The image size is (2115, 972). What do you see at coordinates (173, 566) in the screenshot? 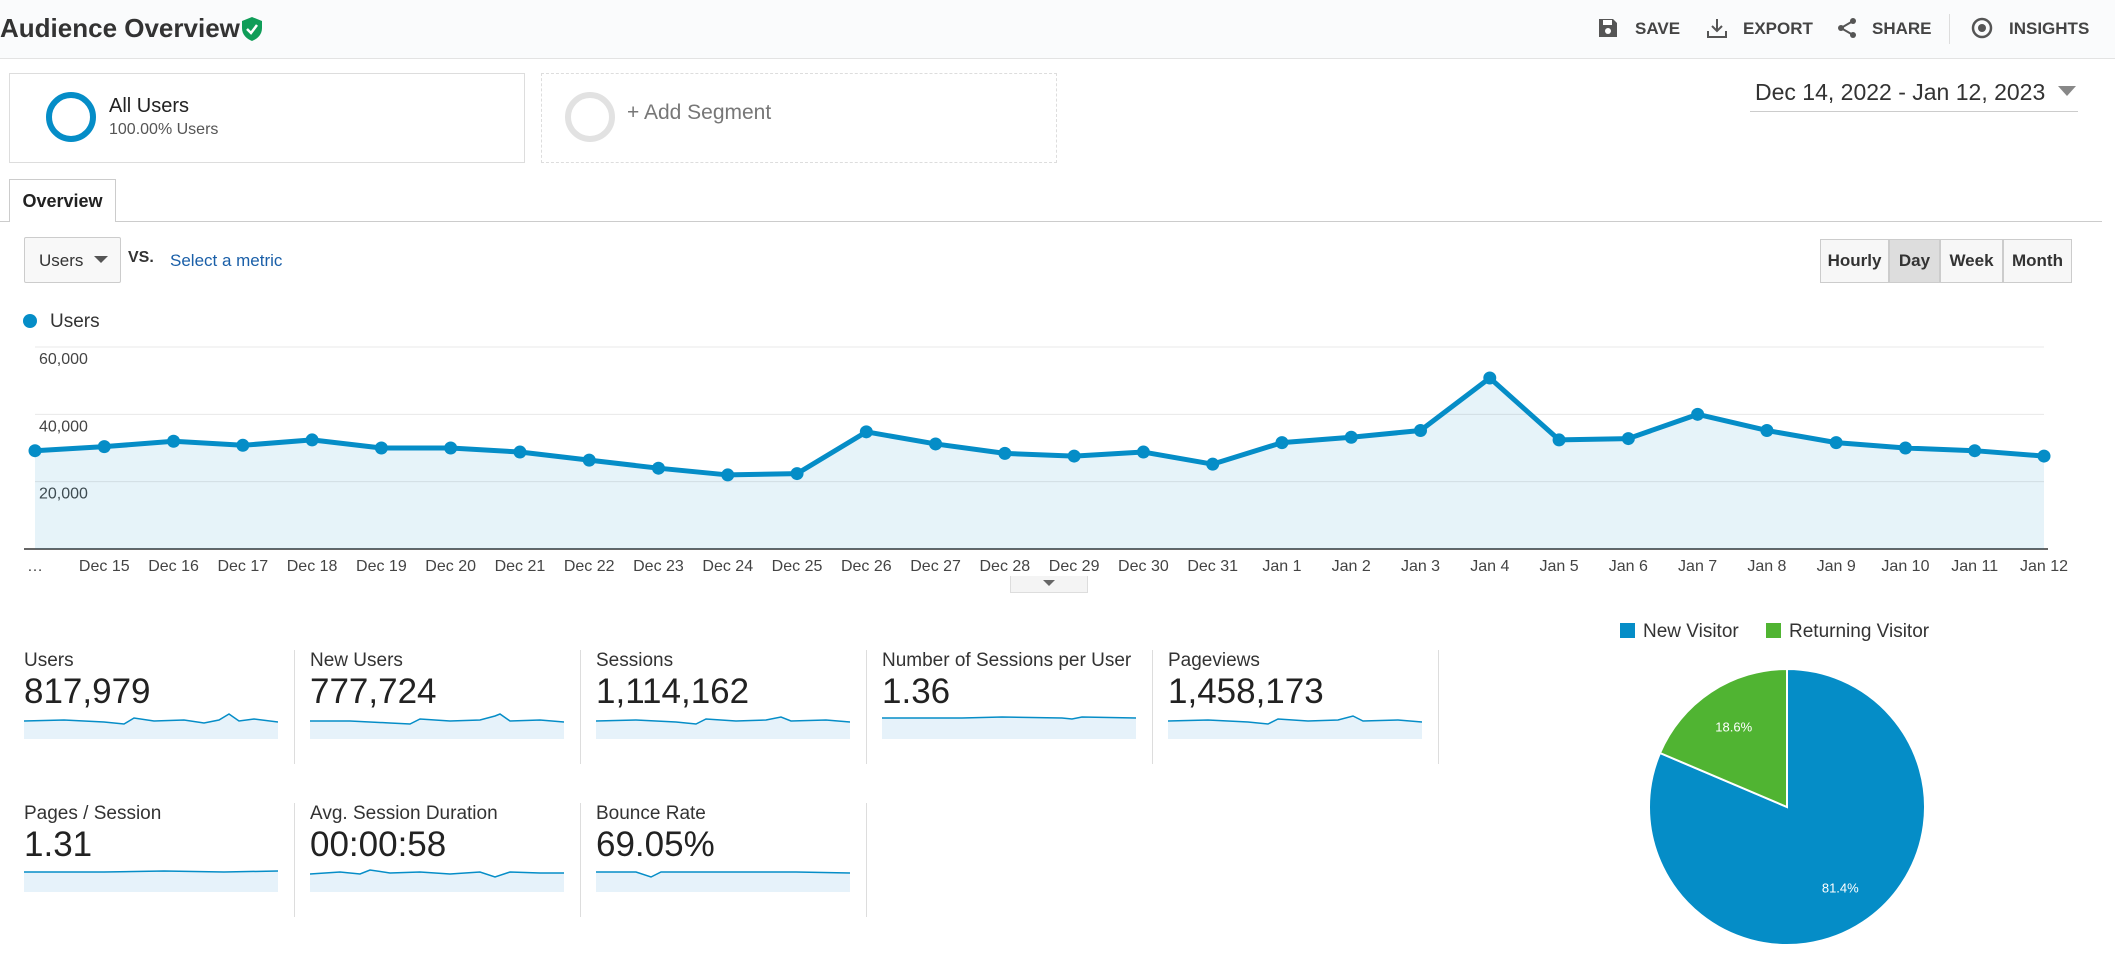
I see `x-tick-label: Dec 16` at bounding box center [173, 566].